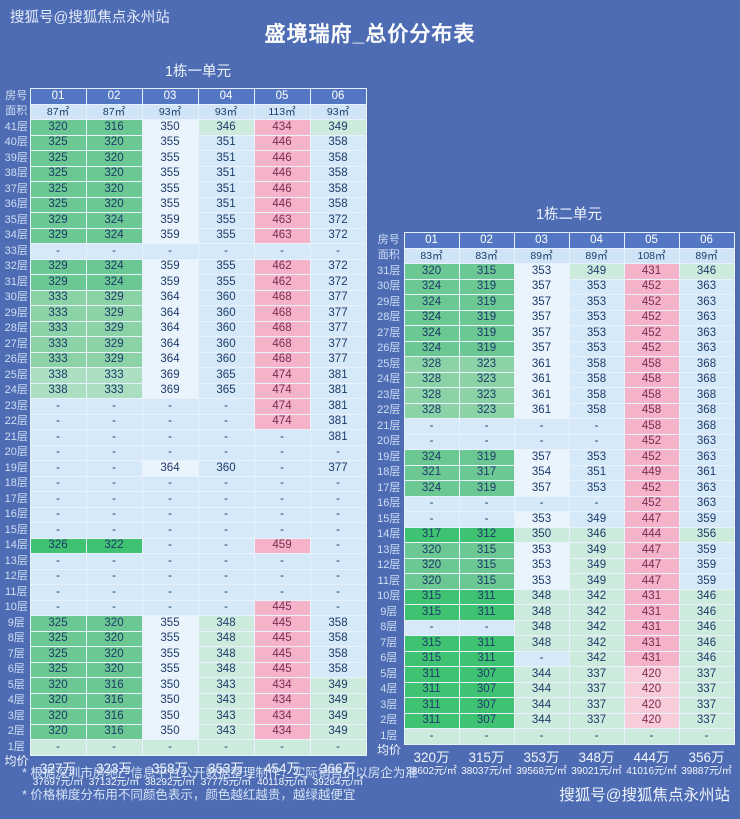 The width and height of the screenshot is (740, 819). I want to click on floor-label: 16层, so click(389, 503).